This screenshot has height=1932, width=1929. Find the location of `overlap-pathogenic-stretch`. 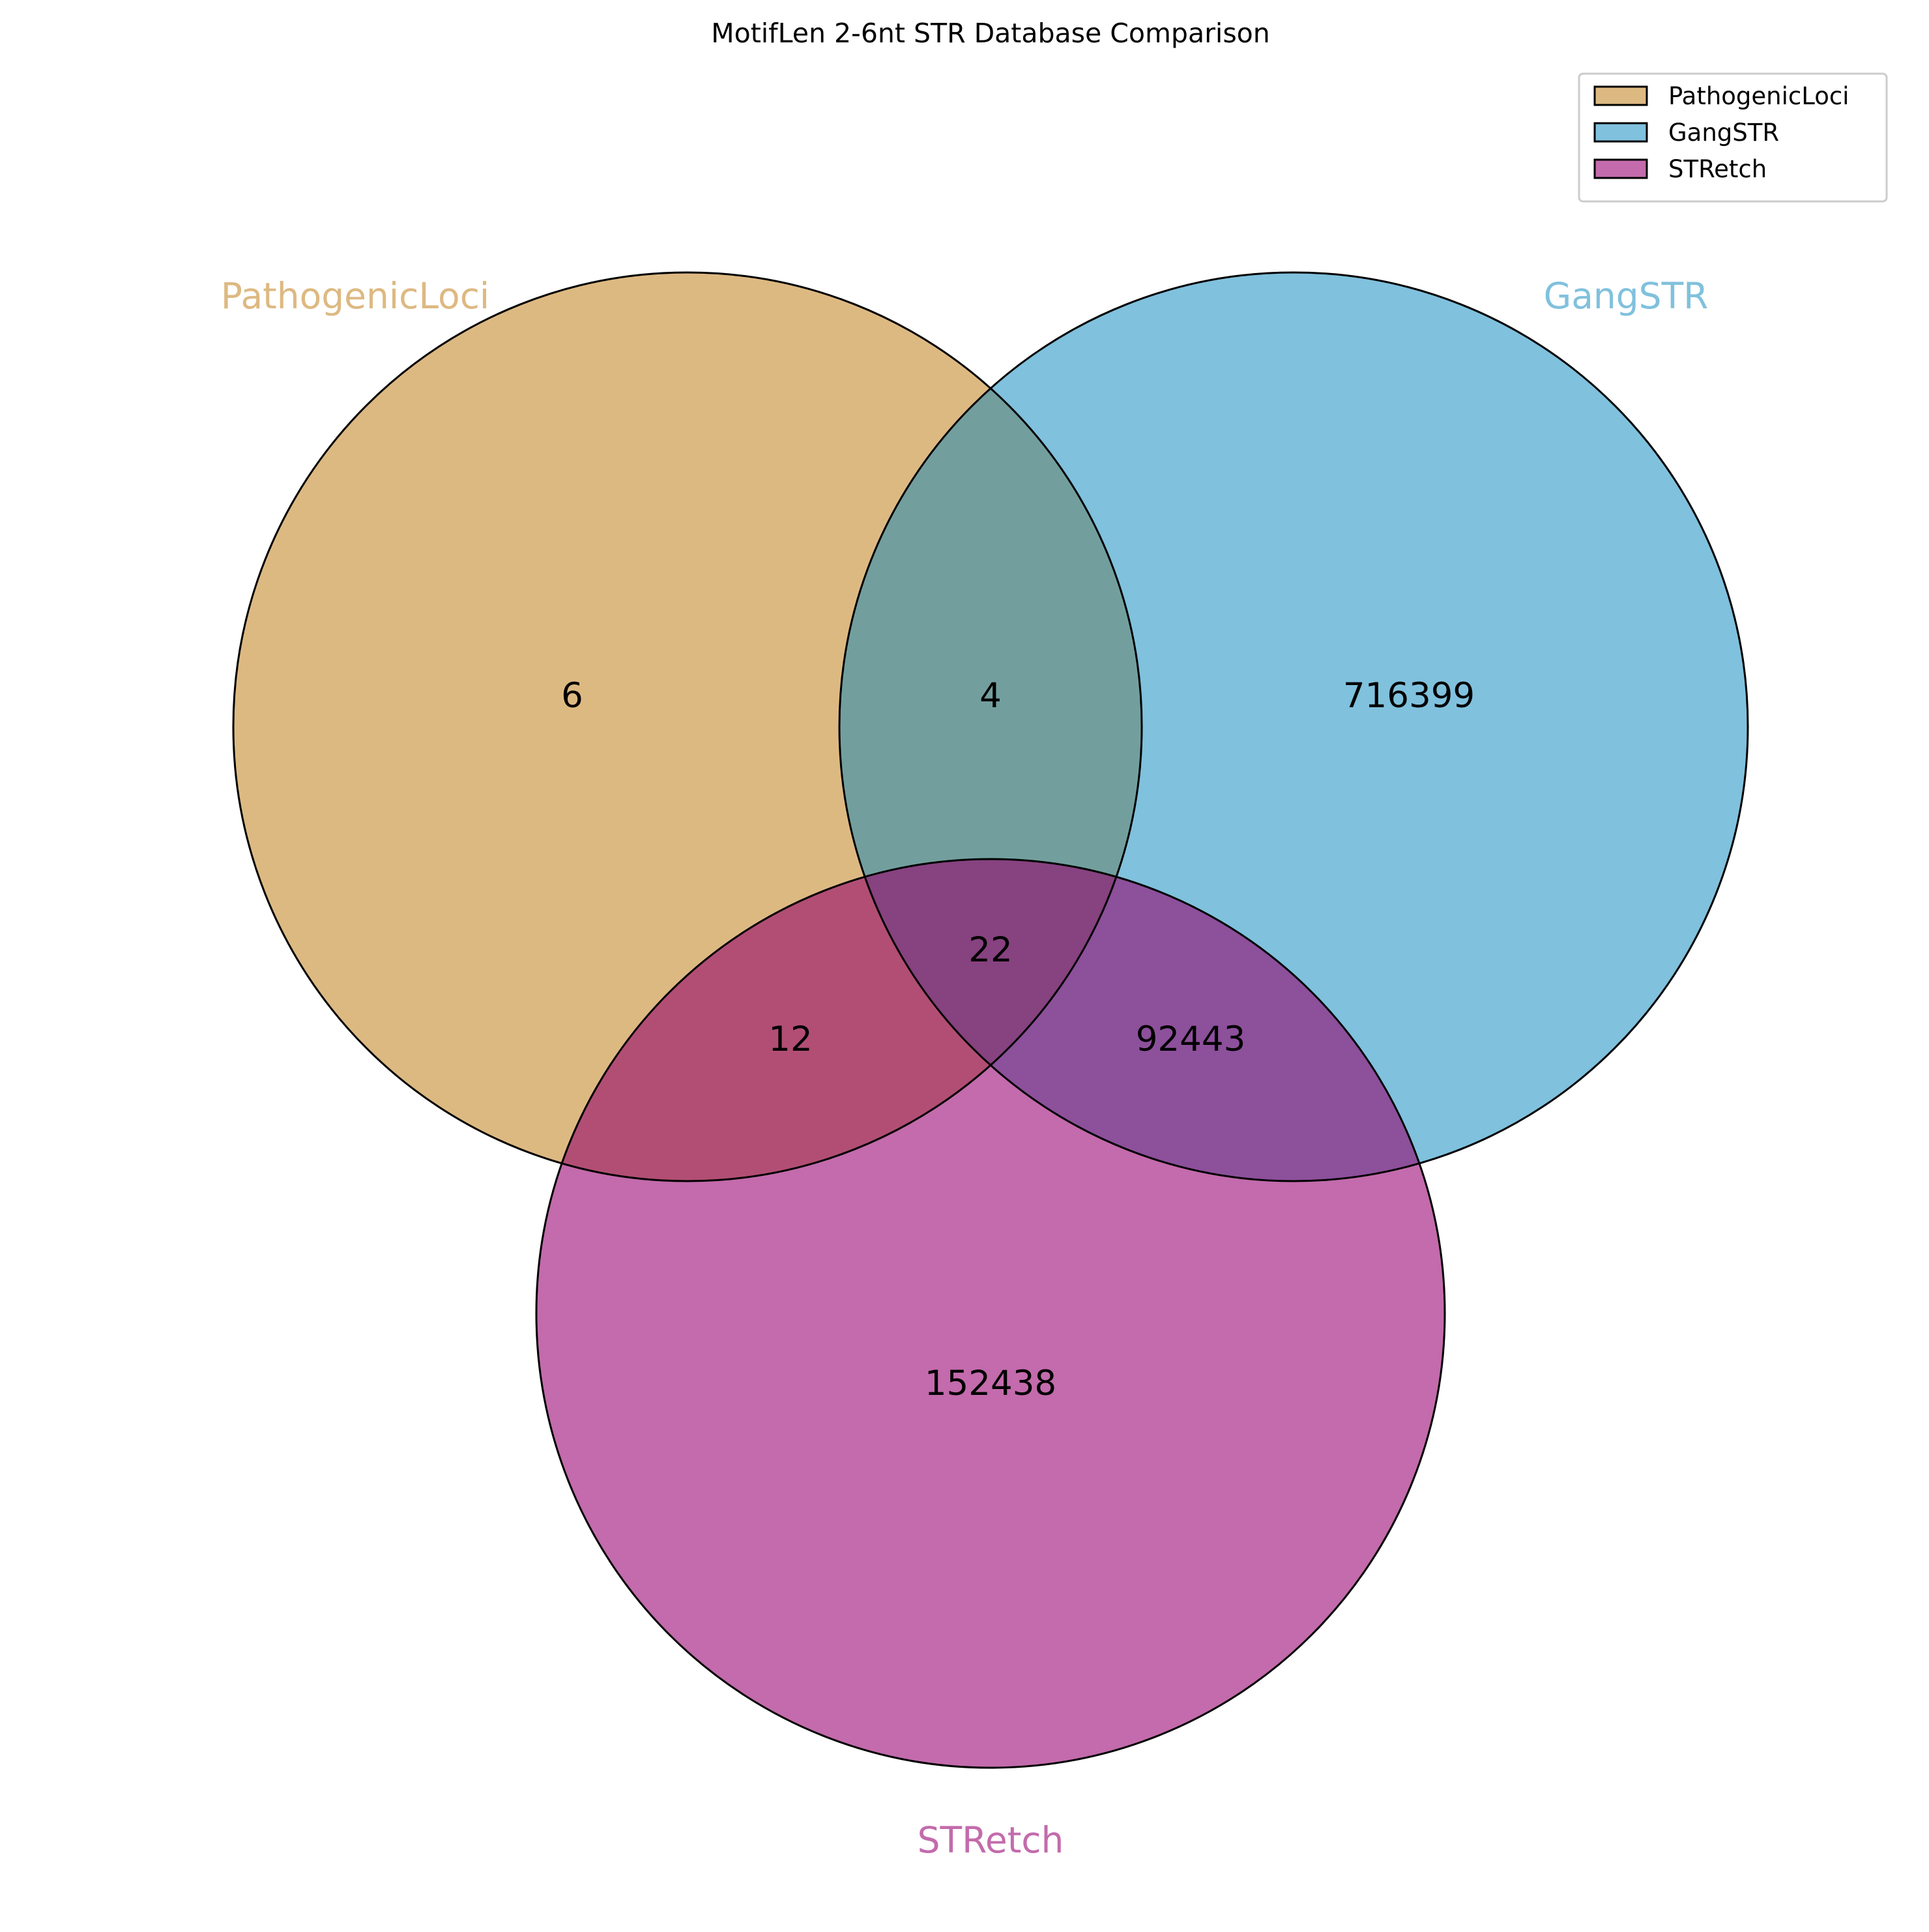

overlap-pathogenic-stretch is located at coordinates (839, 1020).